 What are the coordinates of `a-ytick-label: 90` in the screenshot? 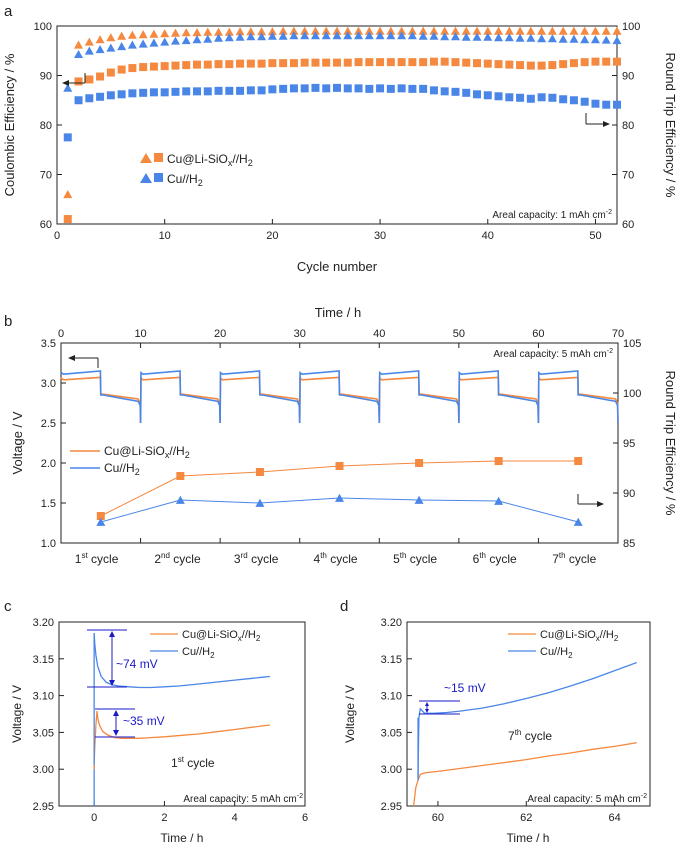 It's located at (46, 77).